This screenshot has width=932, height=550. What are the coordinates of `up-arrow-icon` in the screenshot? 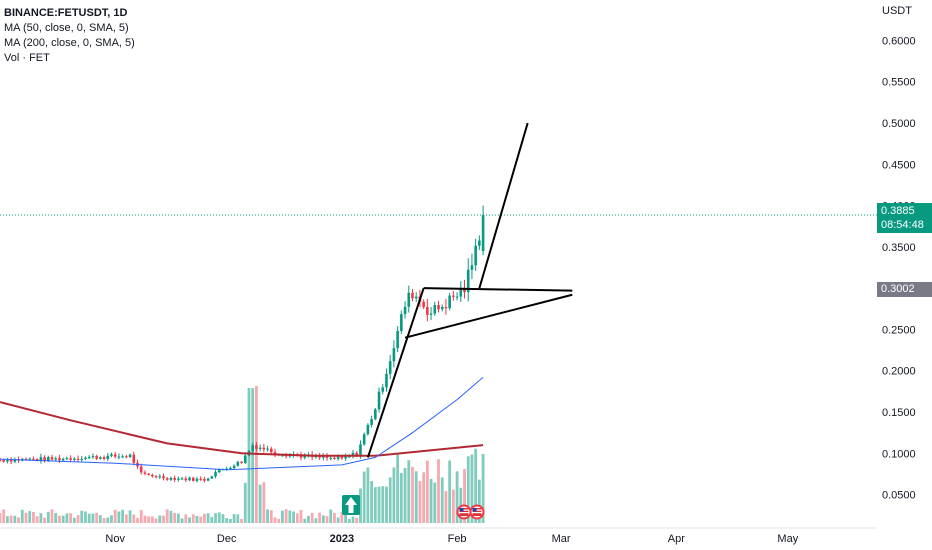 It's located at (351, 505).